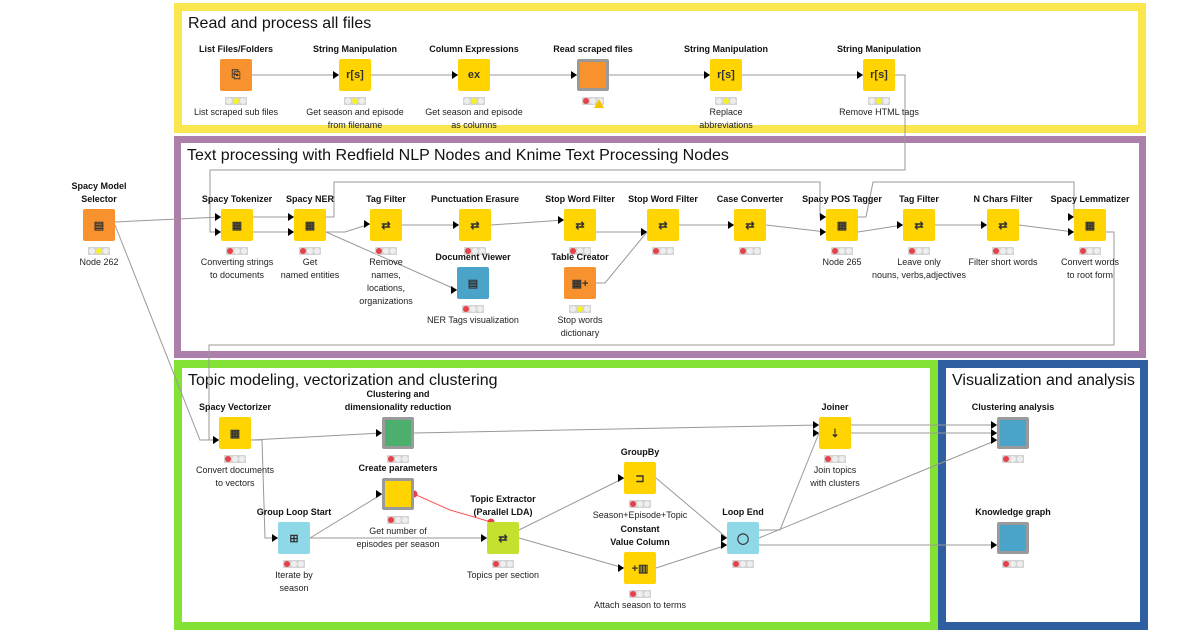 This screenshot has width=1200, height=630. I want to click on node-description: Iterate by season, so click(294, 581).